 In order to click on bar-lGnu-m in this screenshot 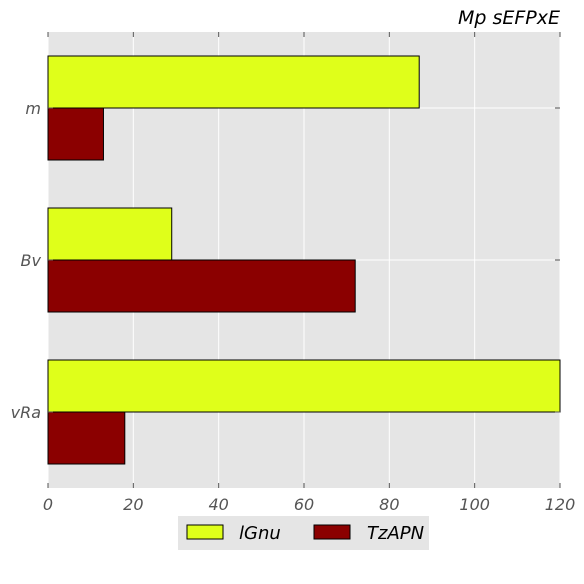, I will do `click(233, 82)`.